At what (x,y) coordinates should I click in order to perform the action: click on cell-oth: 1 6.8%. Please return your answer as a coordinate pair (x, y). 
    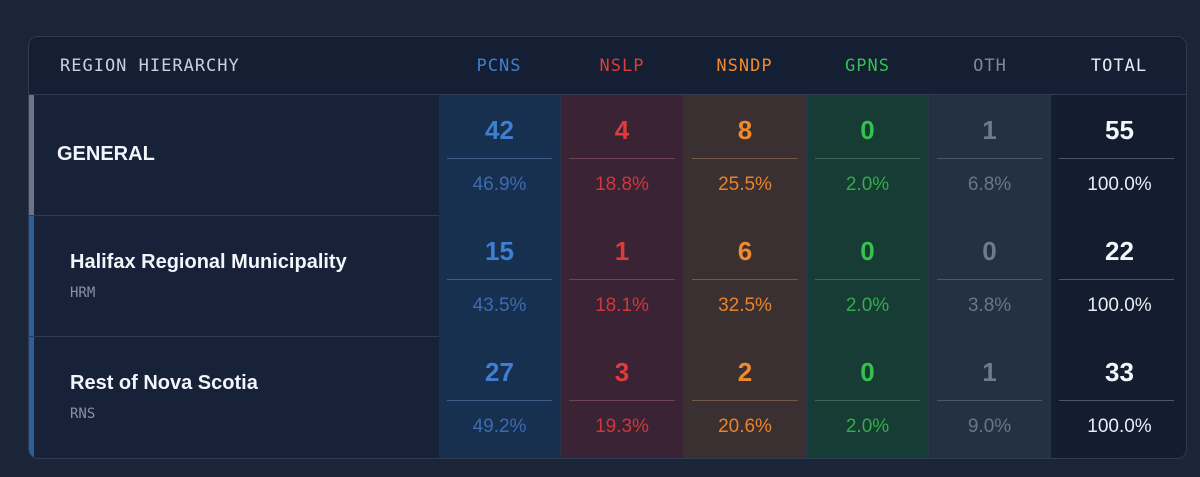
    Looking at the image, I should click on (990, 155).